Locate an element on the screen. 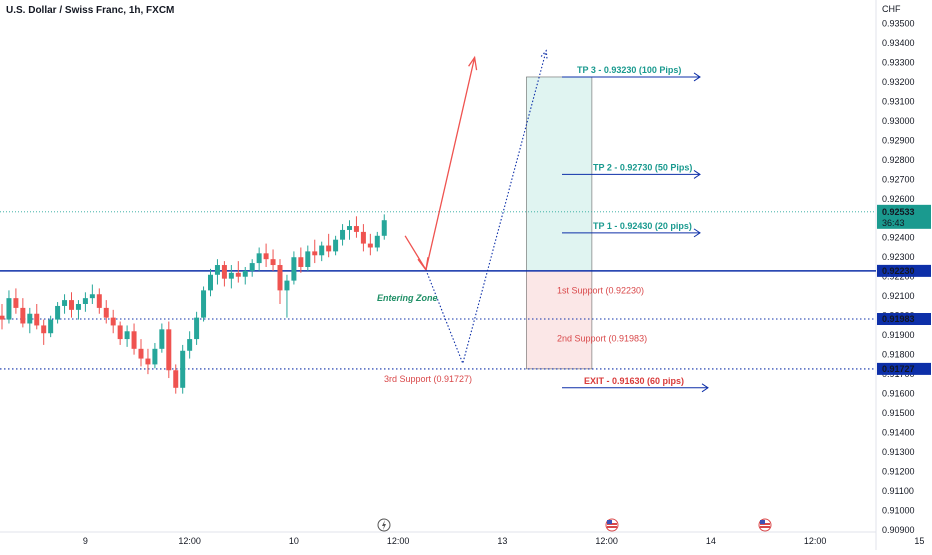 The image size is (932, 555). y-tick-label: 0.91200 is located at coordinates (898, 472).